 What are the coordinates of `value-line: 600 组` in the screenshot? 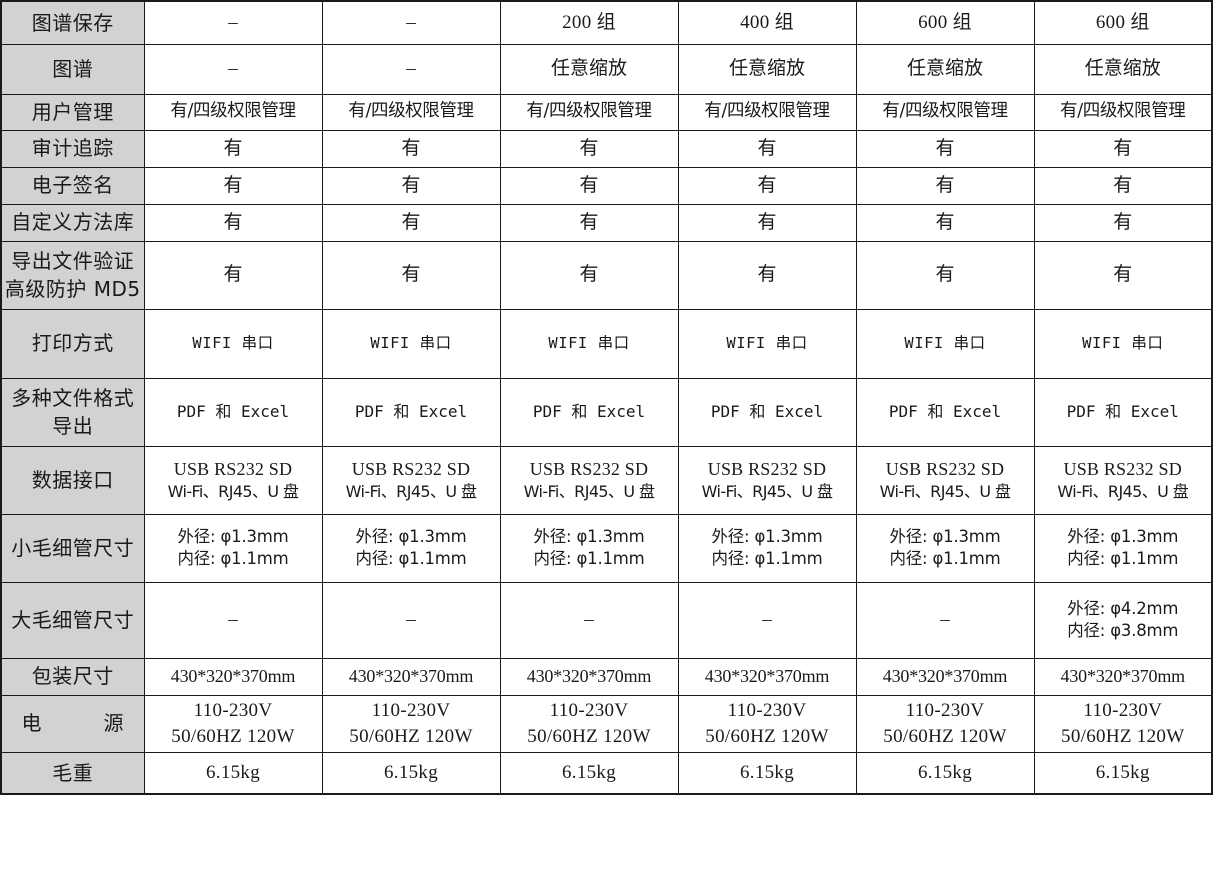 It's located at (945, 23).